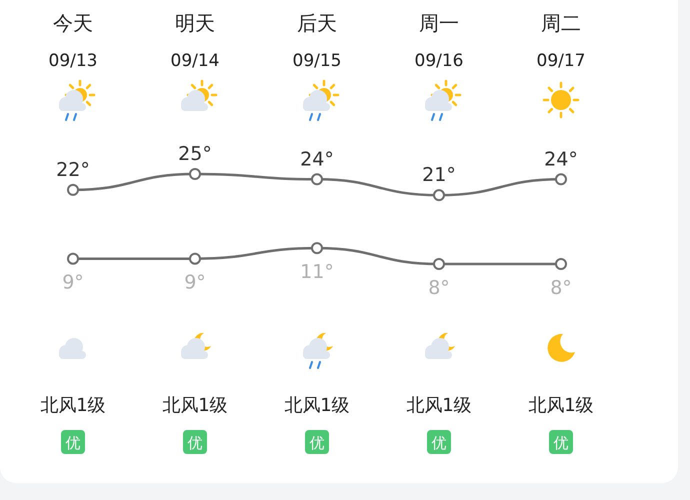 The width and height of the screenshot is (690, 500). I want to click on data-label: 25°, so click(195, 154).